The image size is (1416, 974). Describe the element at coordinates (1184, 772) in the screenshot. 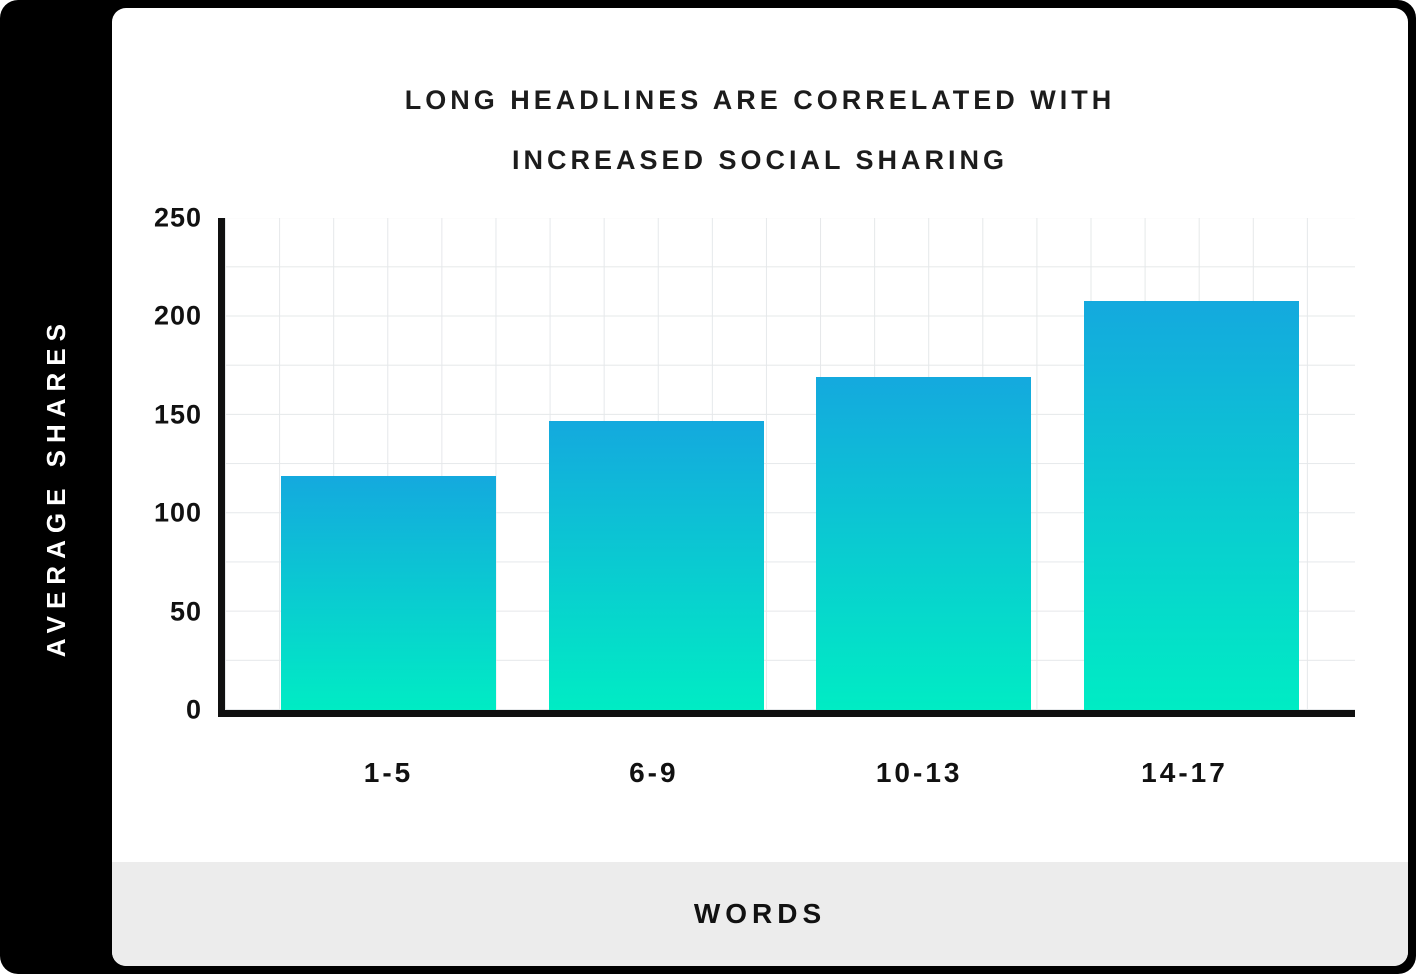

I see `x-tick-label: 14-17` at that location.